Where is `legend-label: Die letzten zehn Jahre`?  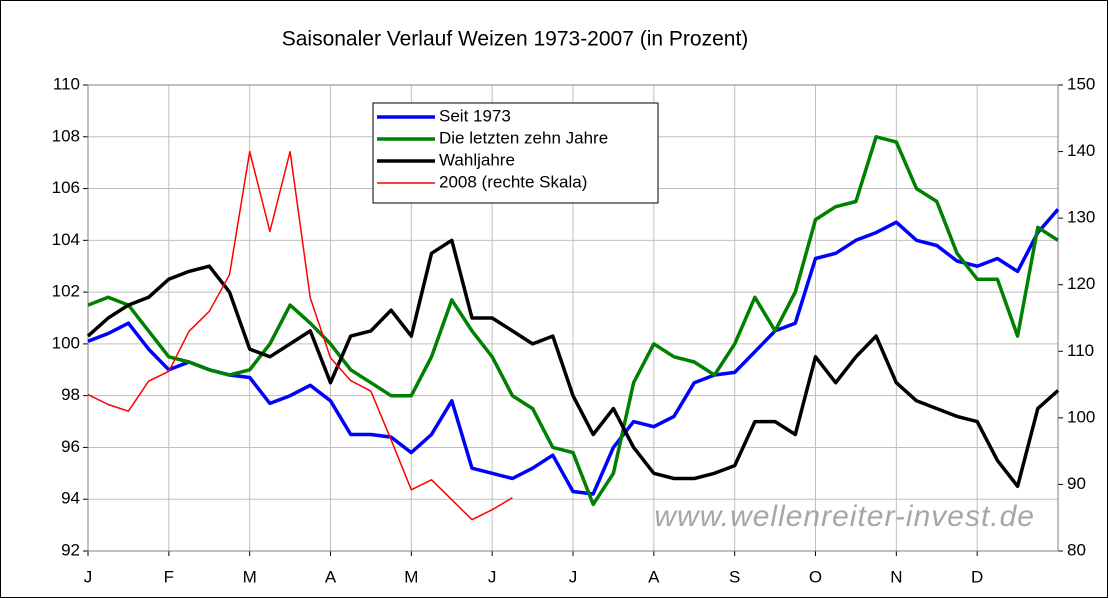 legend-label: Die letzten zehn Jahre is located at coordinates (523, 137).